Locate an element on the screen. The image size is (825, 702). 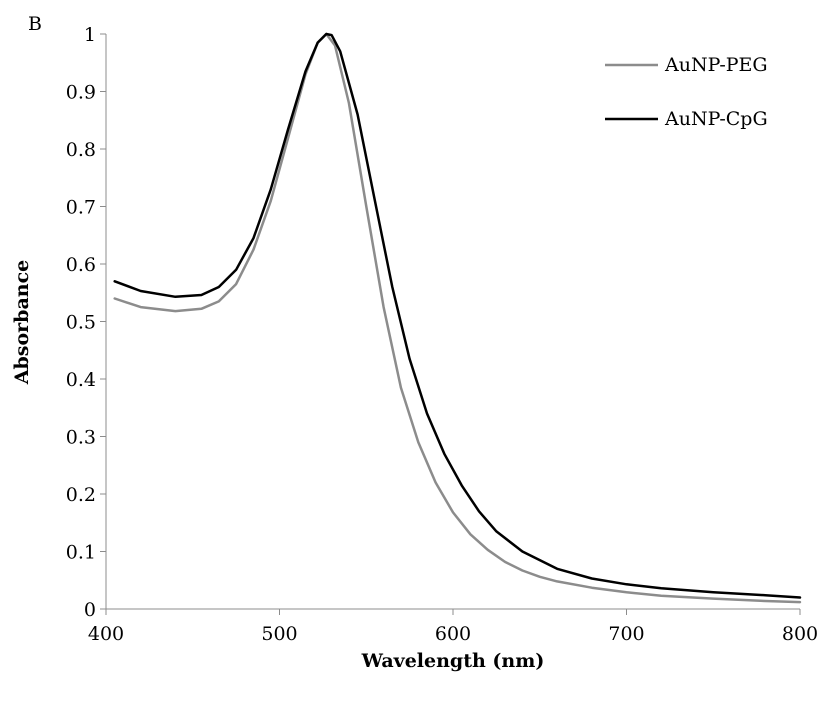
y-tick-label: 0 is located at coordinates (90, 610).